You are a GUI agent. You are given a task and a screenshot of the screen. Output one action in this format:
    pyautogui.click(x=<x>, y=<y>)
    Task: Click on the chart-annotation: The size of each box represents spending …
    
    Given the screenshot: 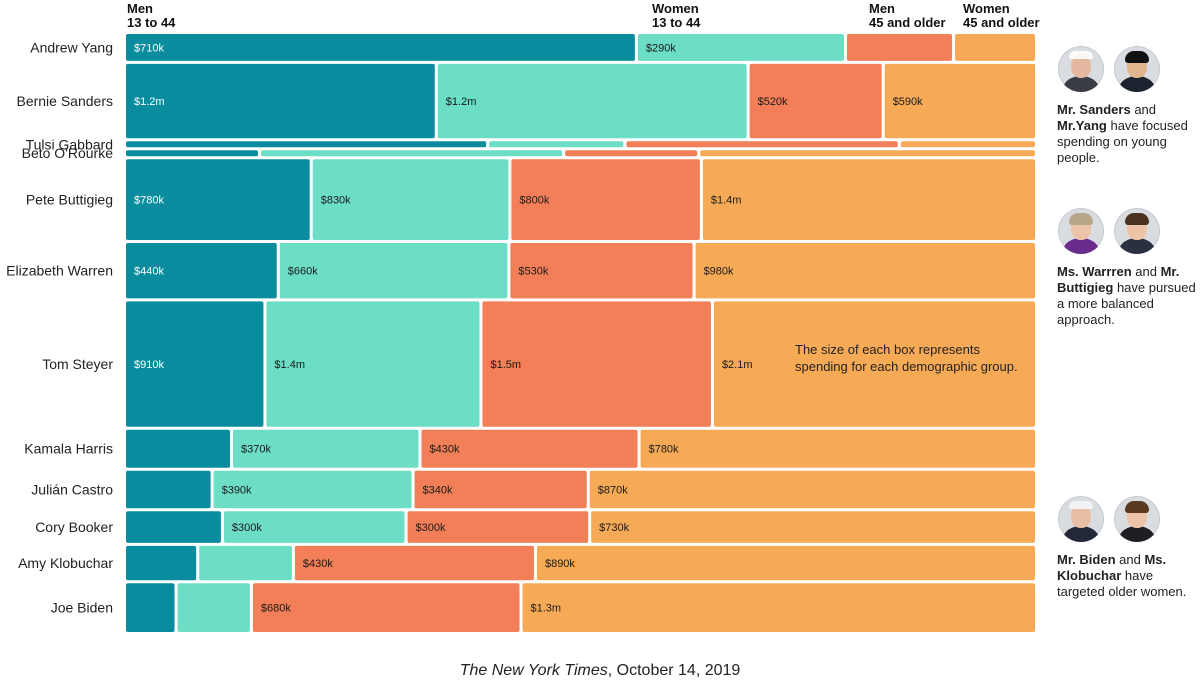 What is the action you would take?
    pyautogui.click(x=906, y=358)
    